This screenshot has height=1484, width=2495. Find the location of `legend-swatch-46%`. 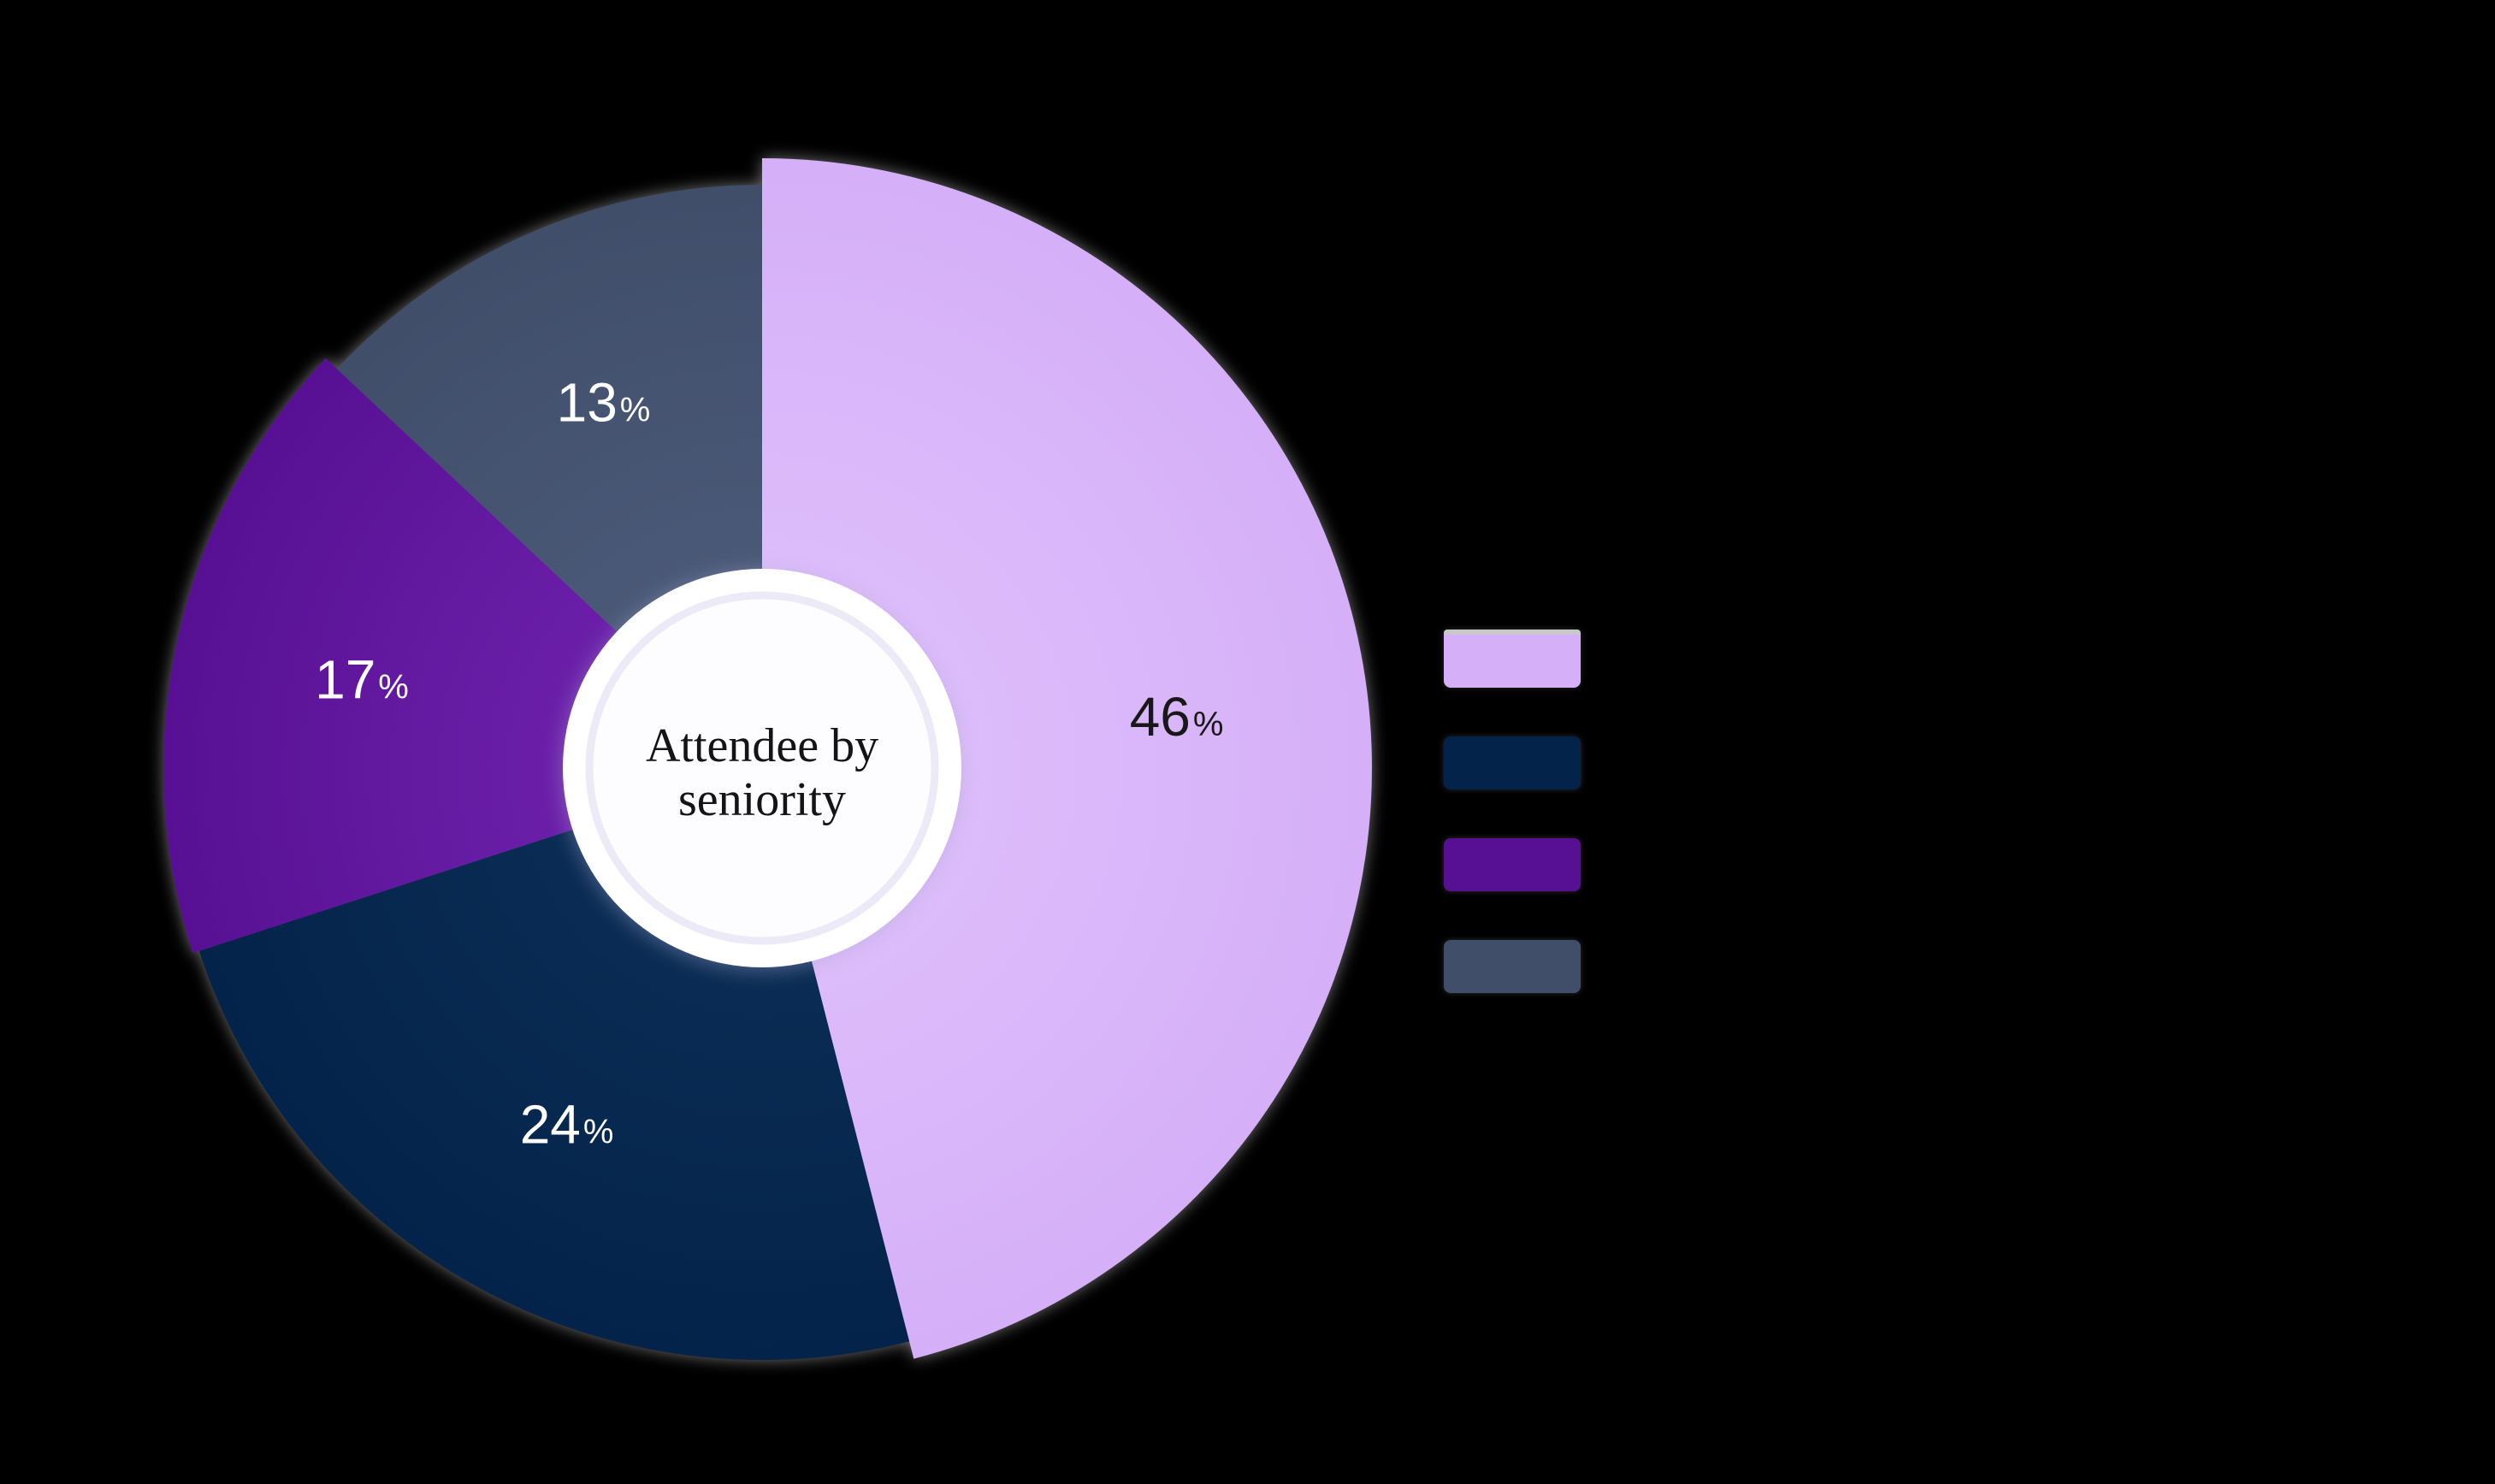

legend-swatch-46% is located at coordinates (1512, 659).